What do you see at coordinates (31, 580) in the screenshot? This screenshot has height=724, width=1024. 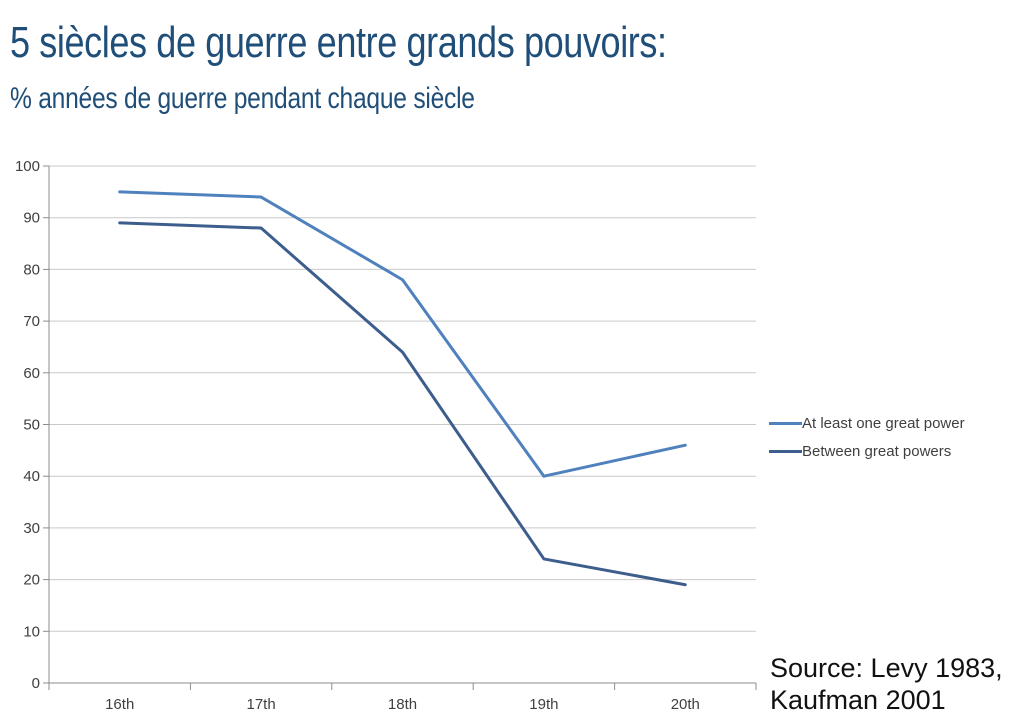 I see `y-tick-label: 20` at bounding box center [31, 580].